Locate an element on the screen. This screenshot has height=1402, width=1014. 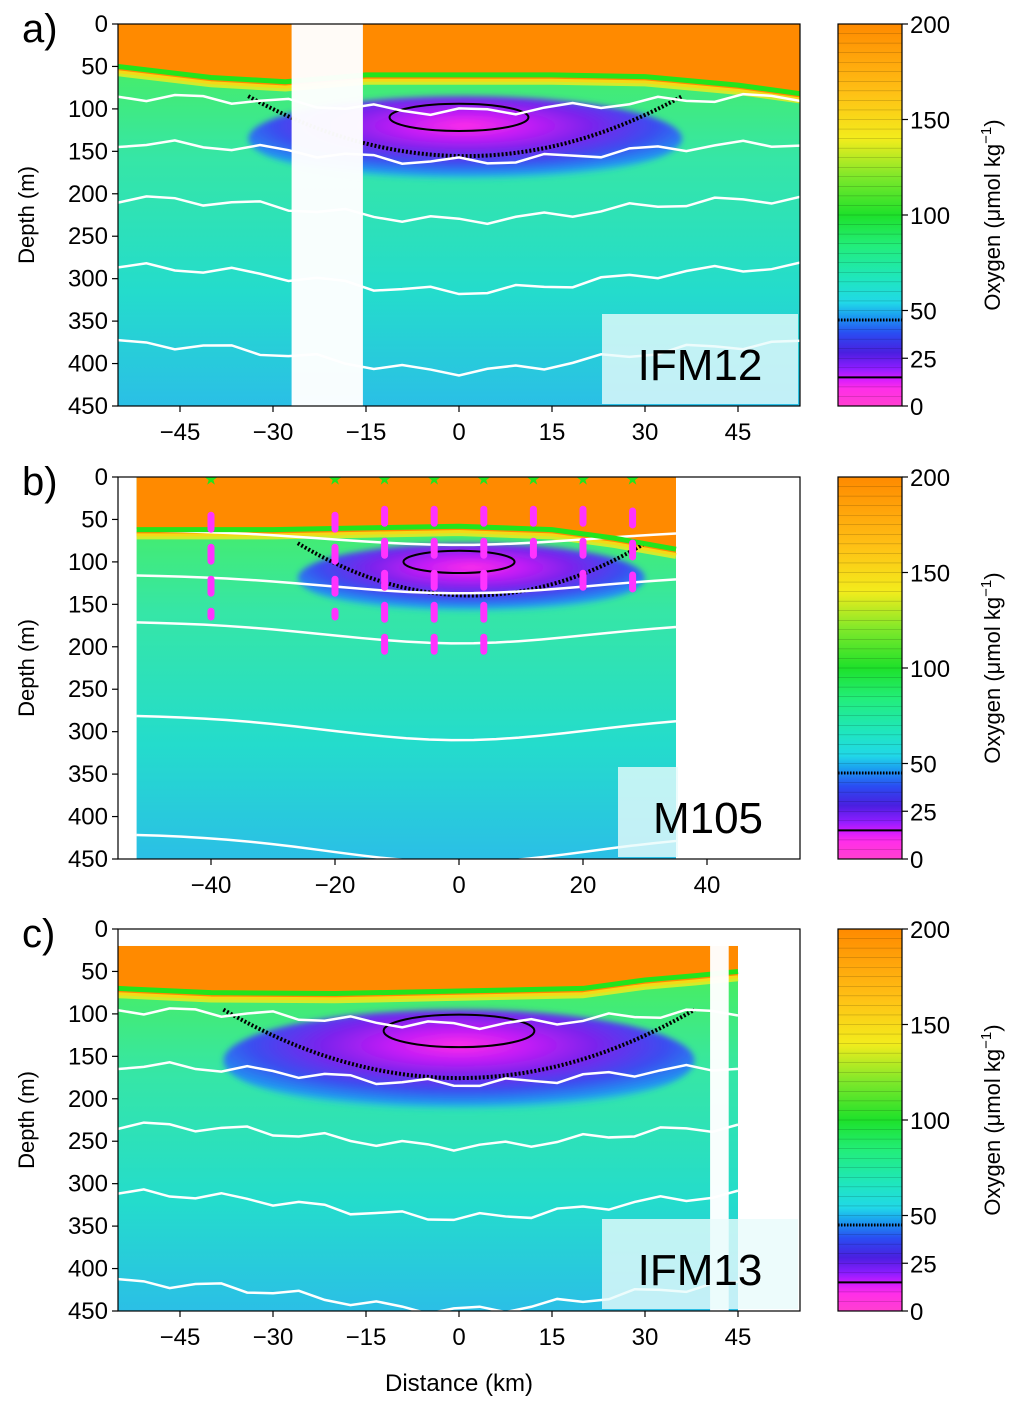
cruise-label: M105 is located at coordinates (708, 818).